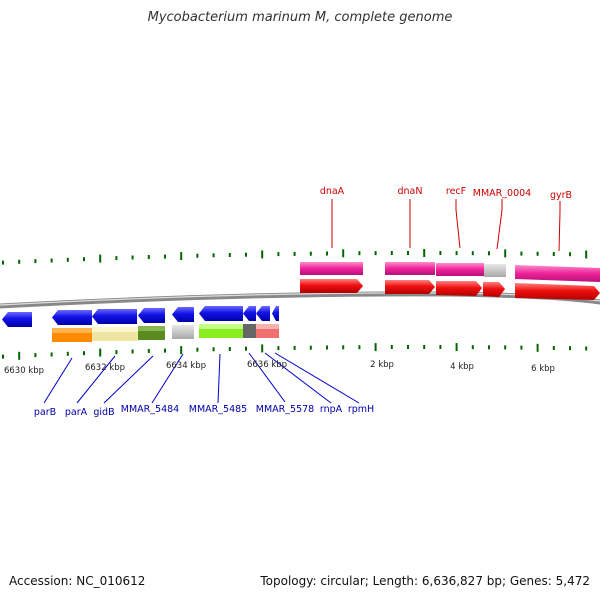 Image resolution: width=600 pixels, height=600 pixels. I want to click on genome-backbone, so click(300, 300).